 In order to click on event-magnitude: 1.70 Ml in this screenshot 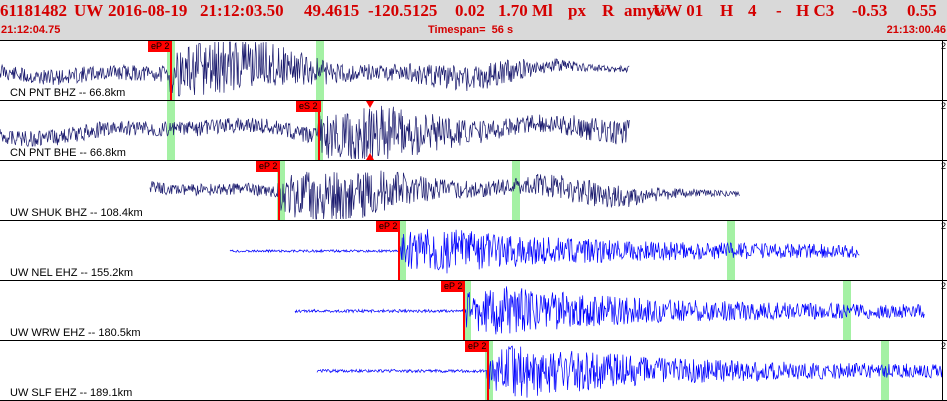, I will do `click(525, 10)`.